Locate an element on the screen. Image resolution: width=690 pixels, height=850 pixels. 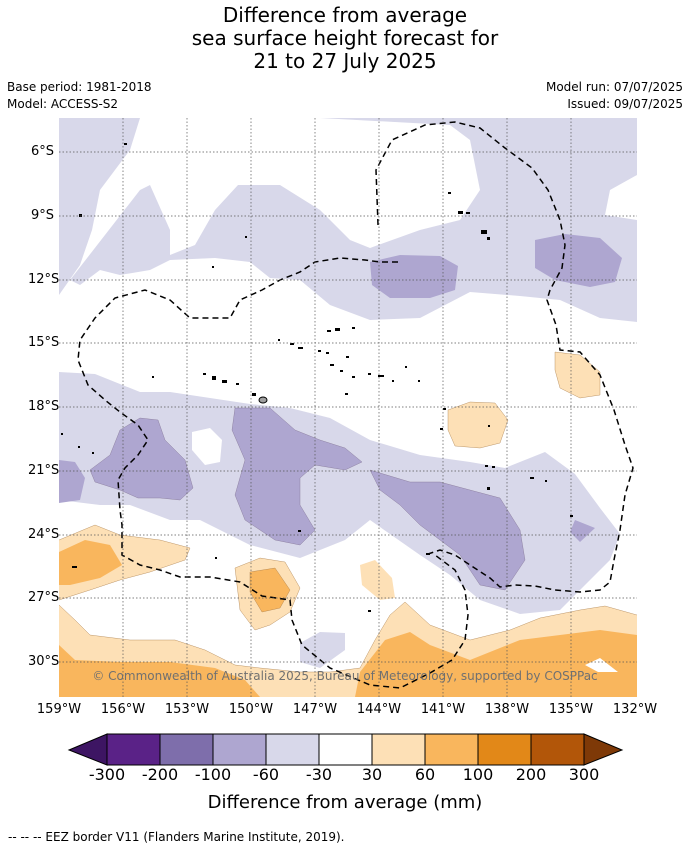
colorbar is located at coordinates (345, 749).